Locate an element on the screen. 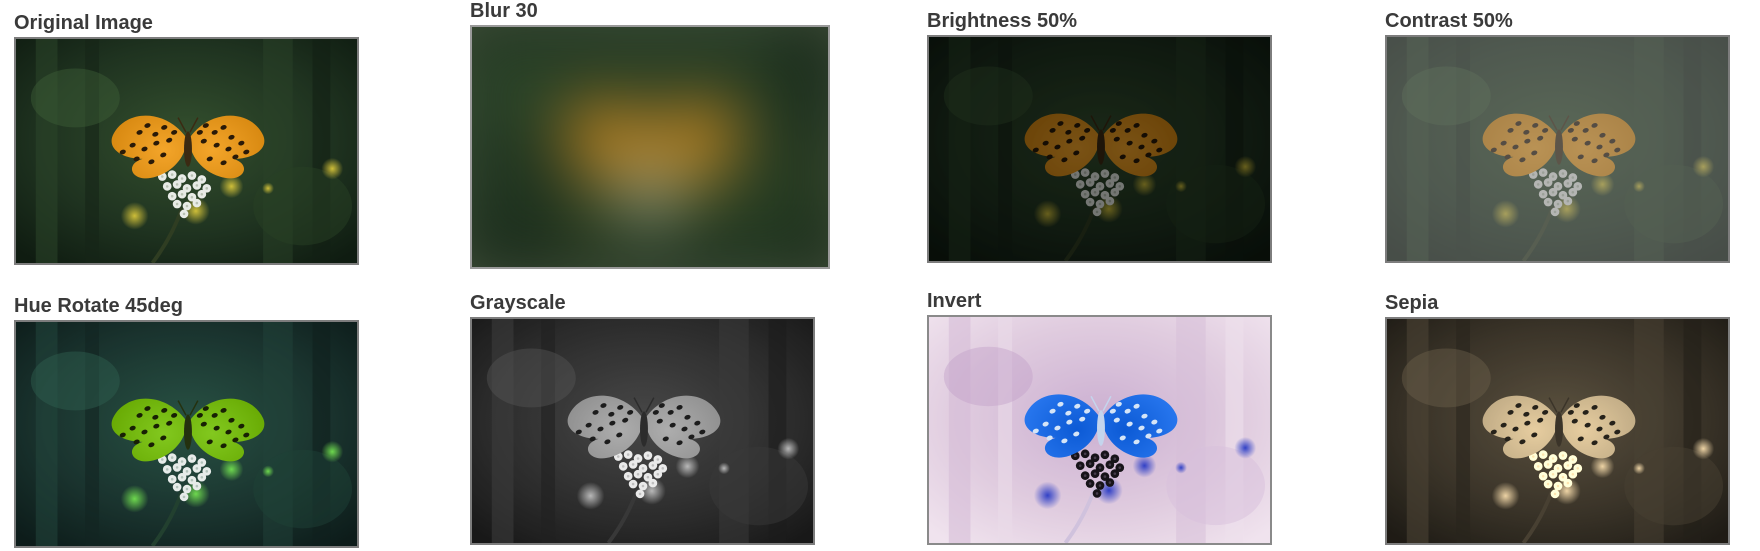 The width and height of the screenshot is (1760, 551). panel-invert: Invert is located at coordinates (1107, 417).